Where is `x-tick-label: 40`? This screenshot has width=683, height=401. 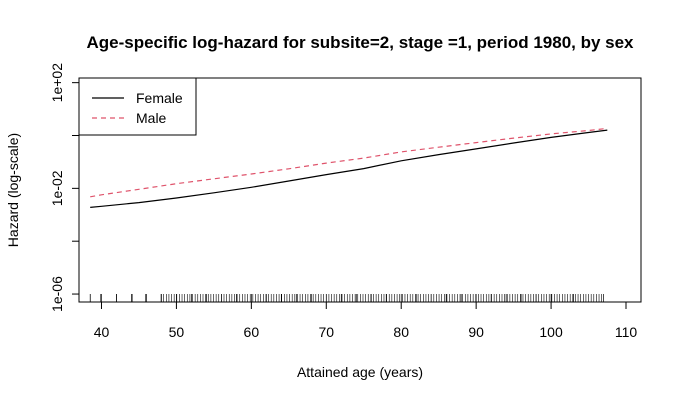 x-tick-label: 40 is located at coordinates (102, 332).